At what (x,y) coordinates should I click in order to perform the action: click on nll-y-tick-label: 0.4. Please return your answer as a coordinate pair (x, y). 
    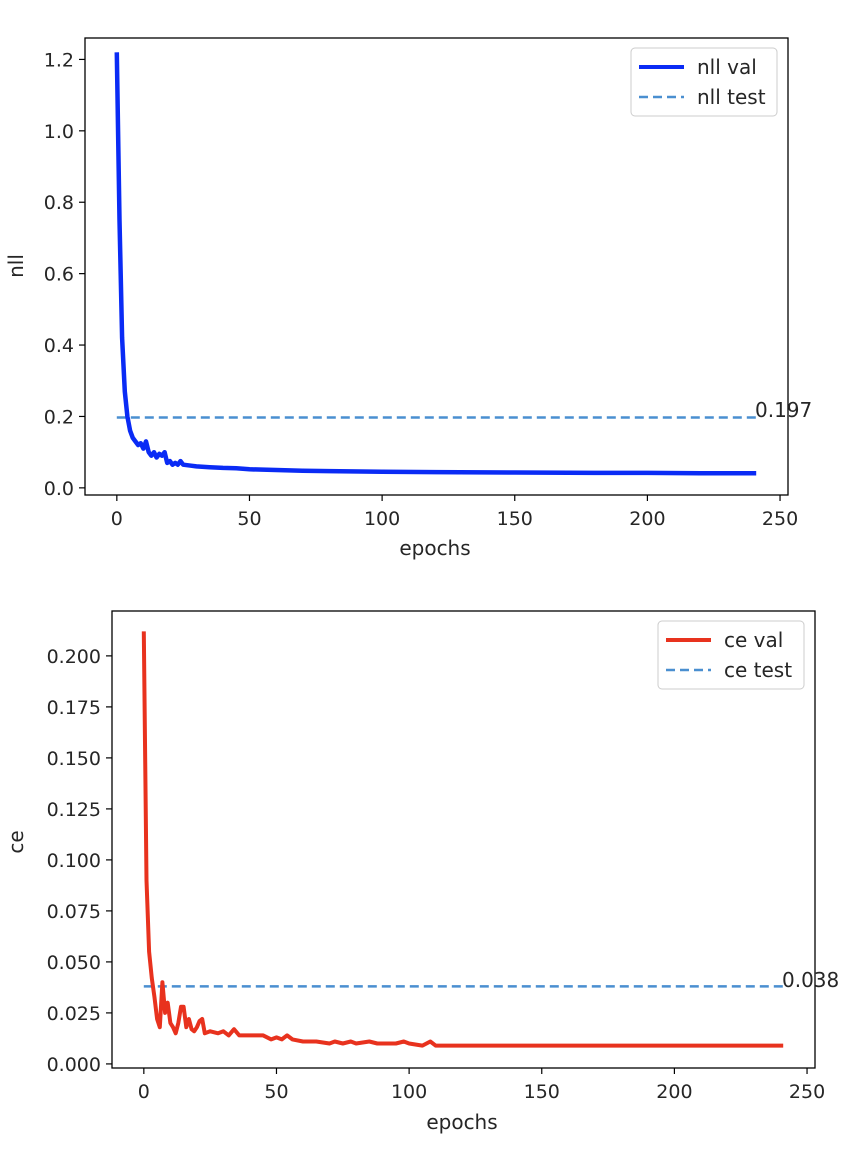
    Looking at the image, I should click on (59, 346).